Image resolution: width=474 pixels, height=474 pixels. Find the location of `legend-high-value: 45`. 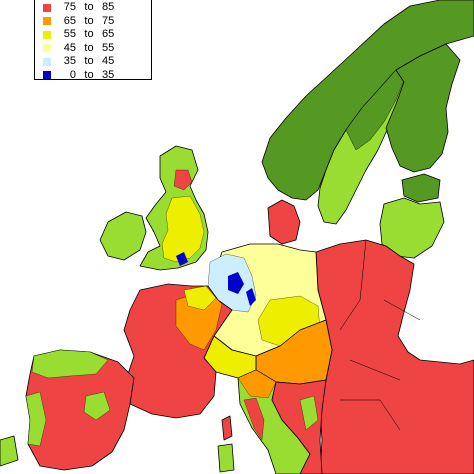

legend-high-value: 45 is located at coordinates (108, 61).